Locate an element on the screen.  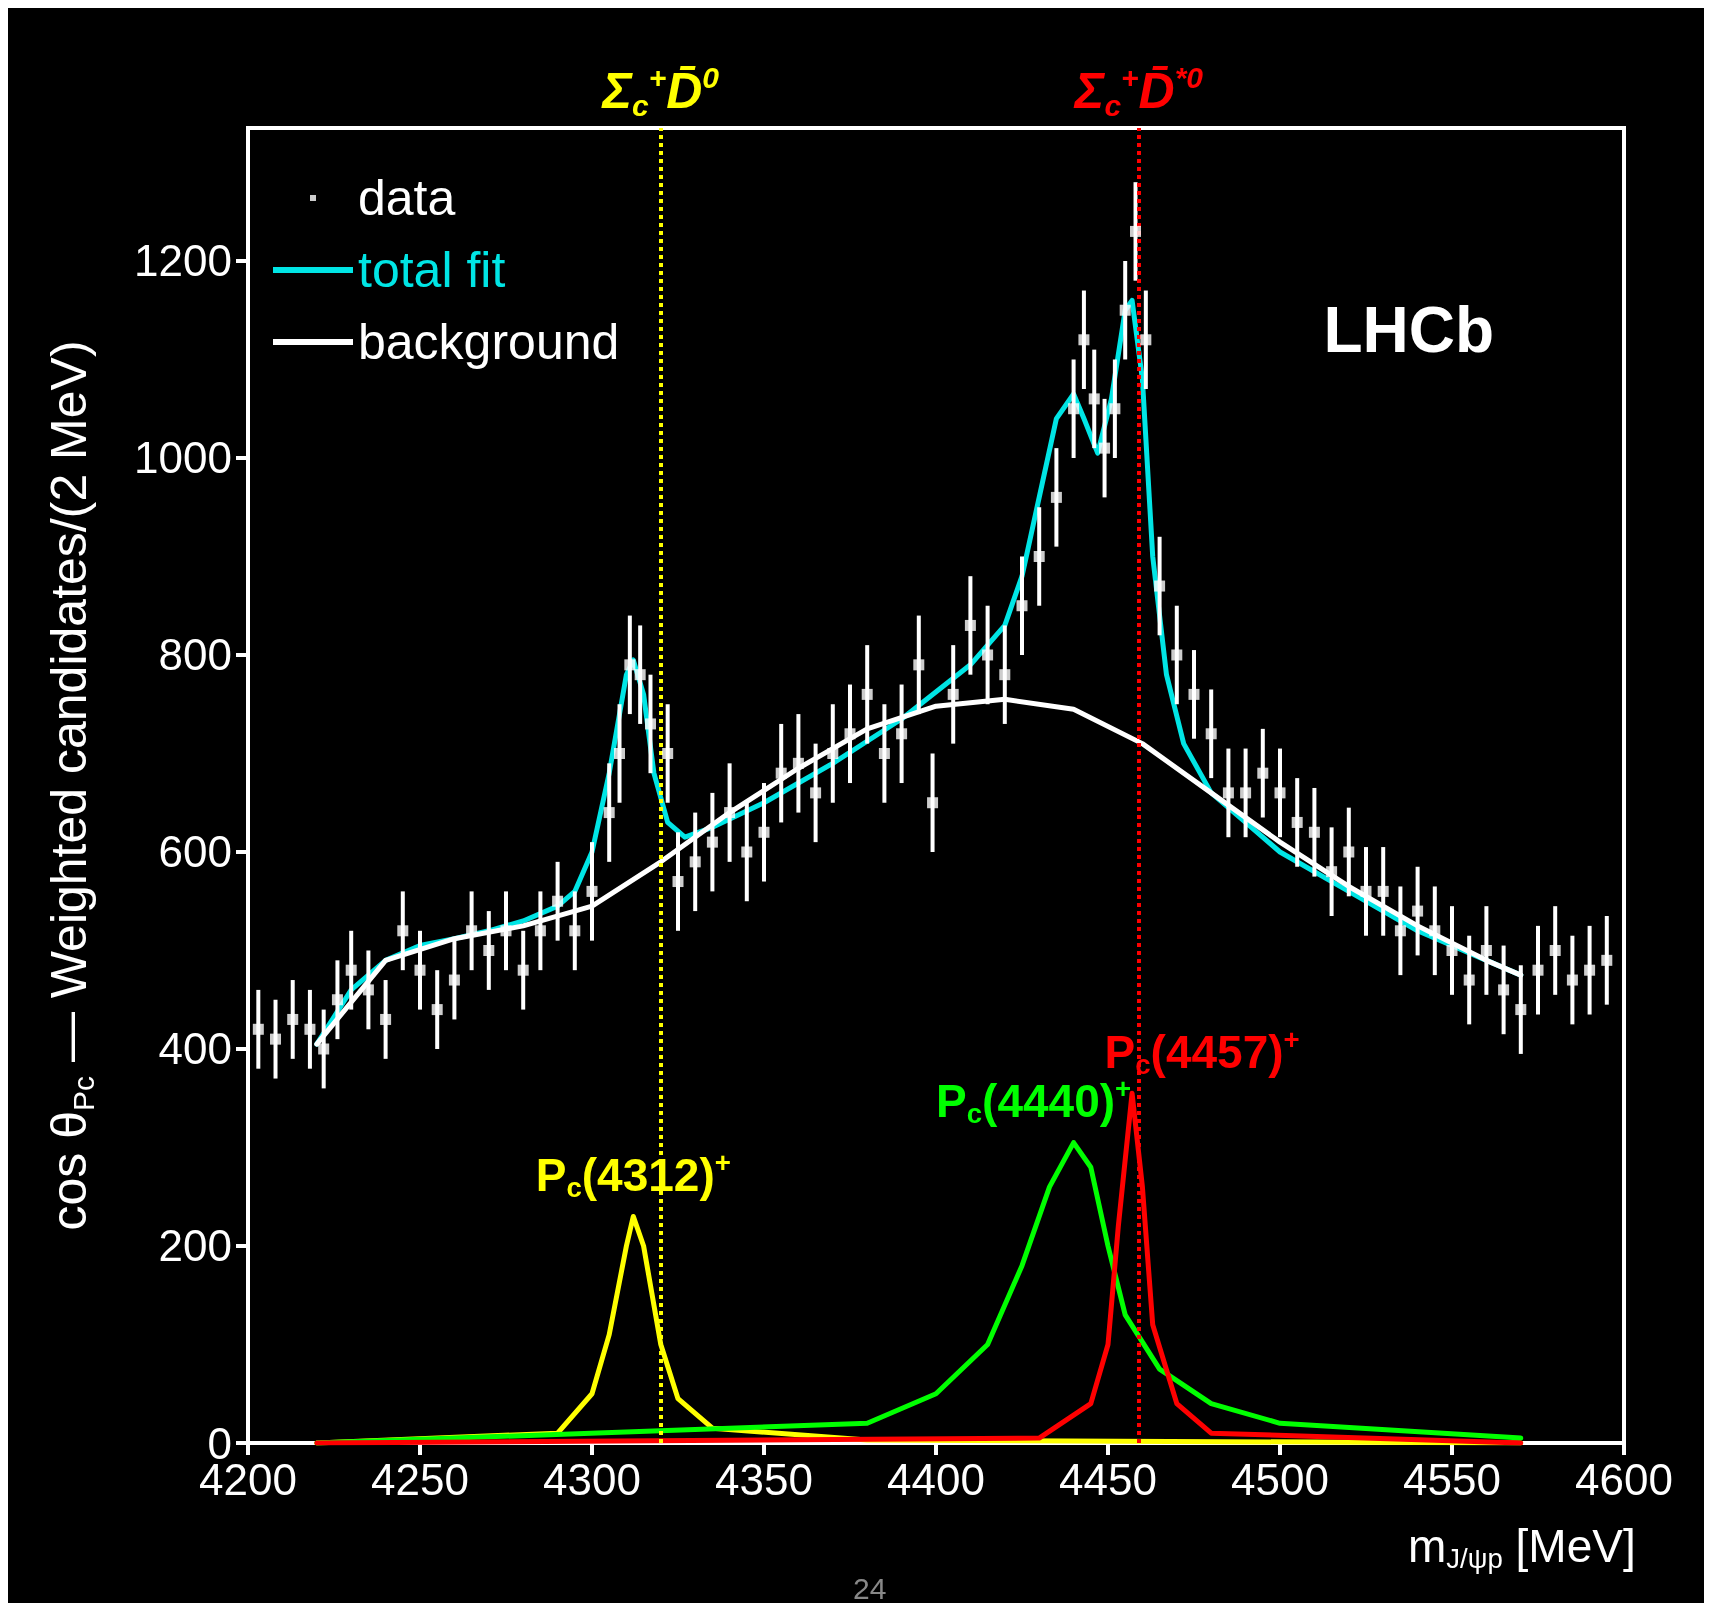
x-tick-label: 4600 is located at coordinates (1624, 1479).